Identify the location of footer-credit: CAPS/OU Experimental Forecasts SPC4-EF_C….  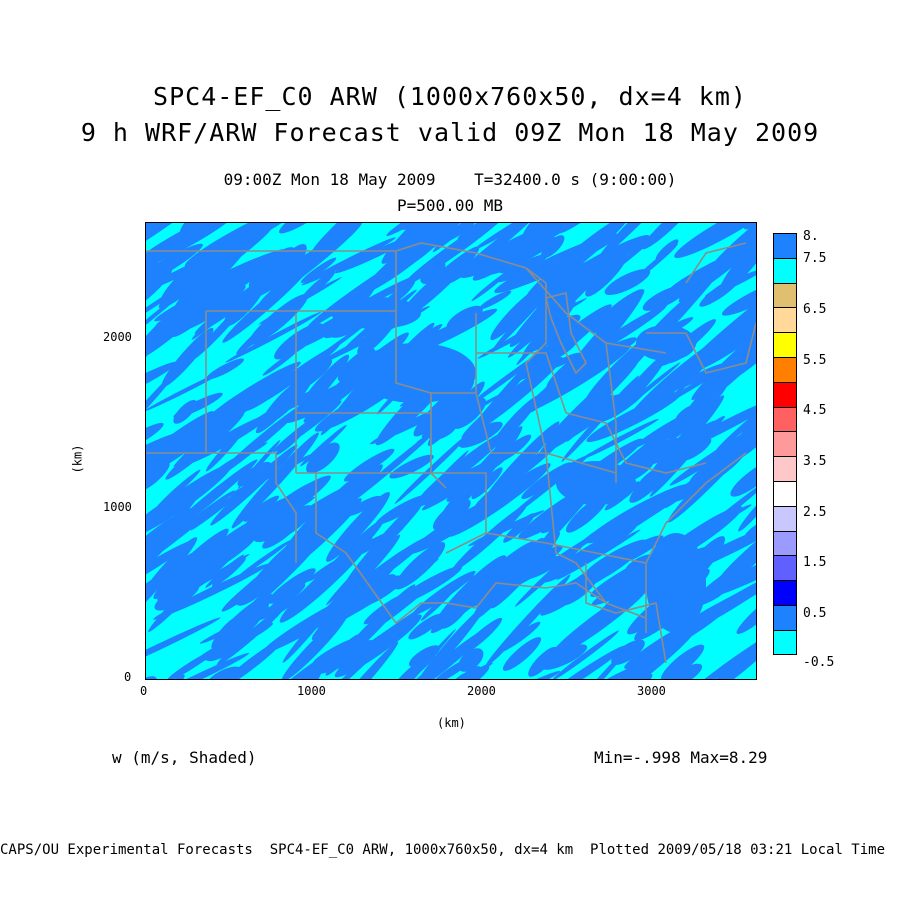
(443, 850).